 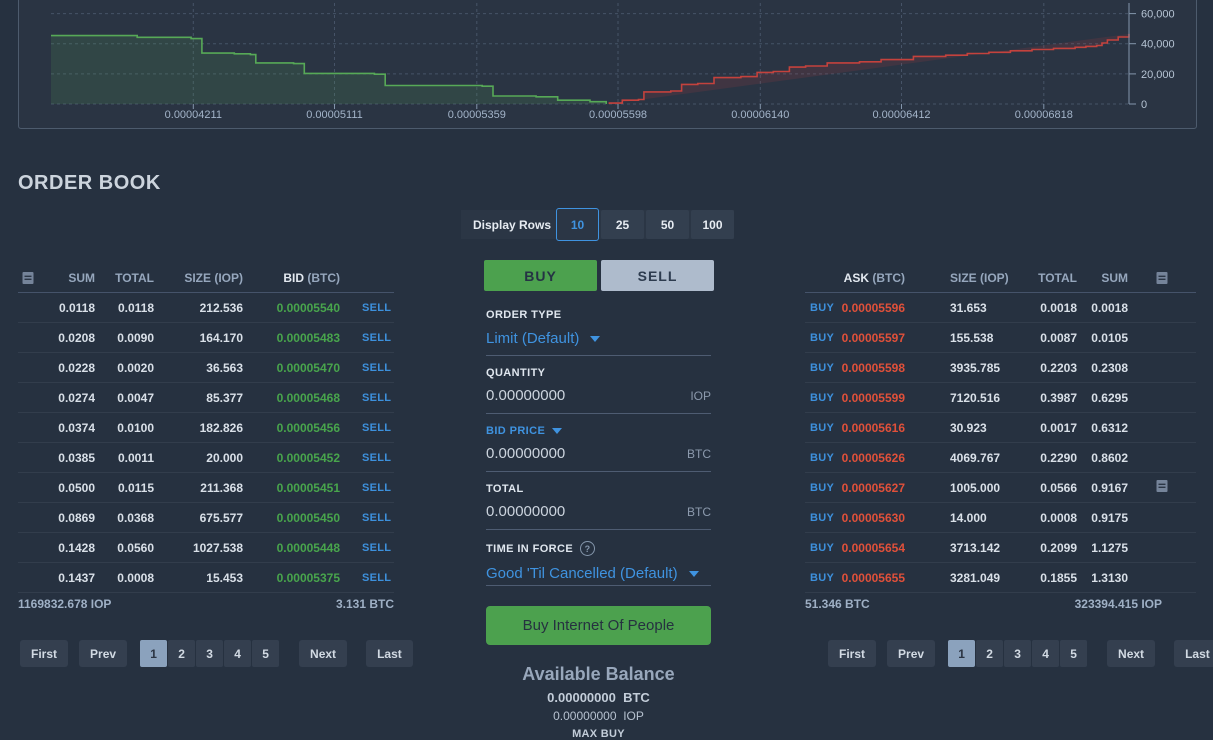 I want to click on display-rows-option-50: 50, so click(x=667, y=224).